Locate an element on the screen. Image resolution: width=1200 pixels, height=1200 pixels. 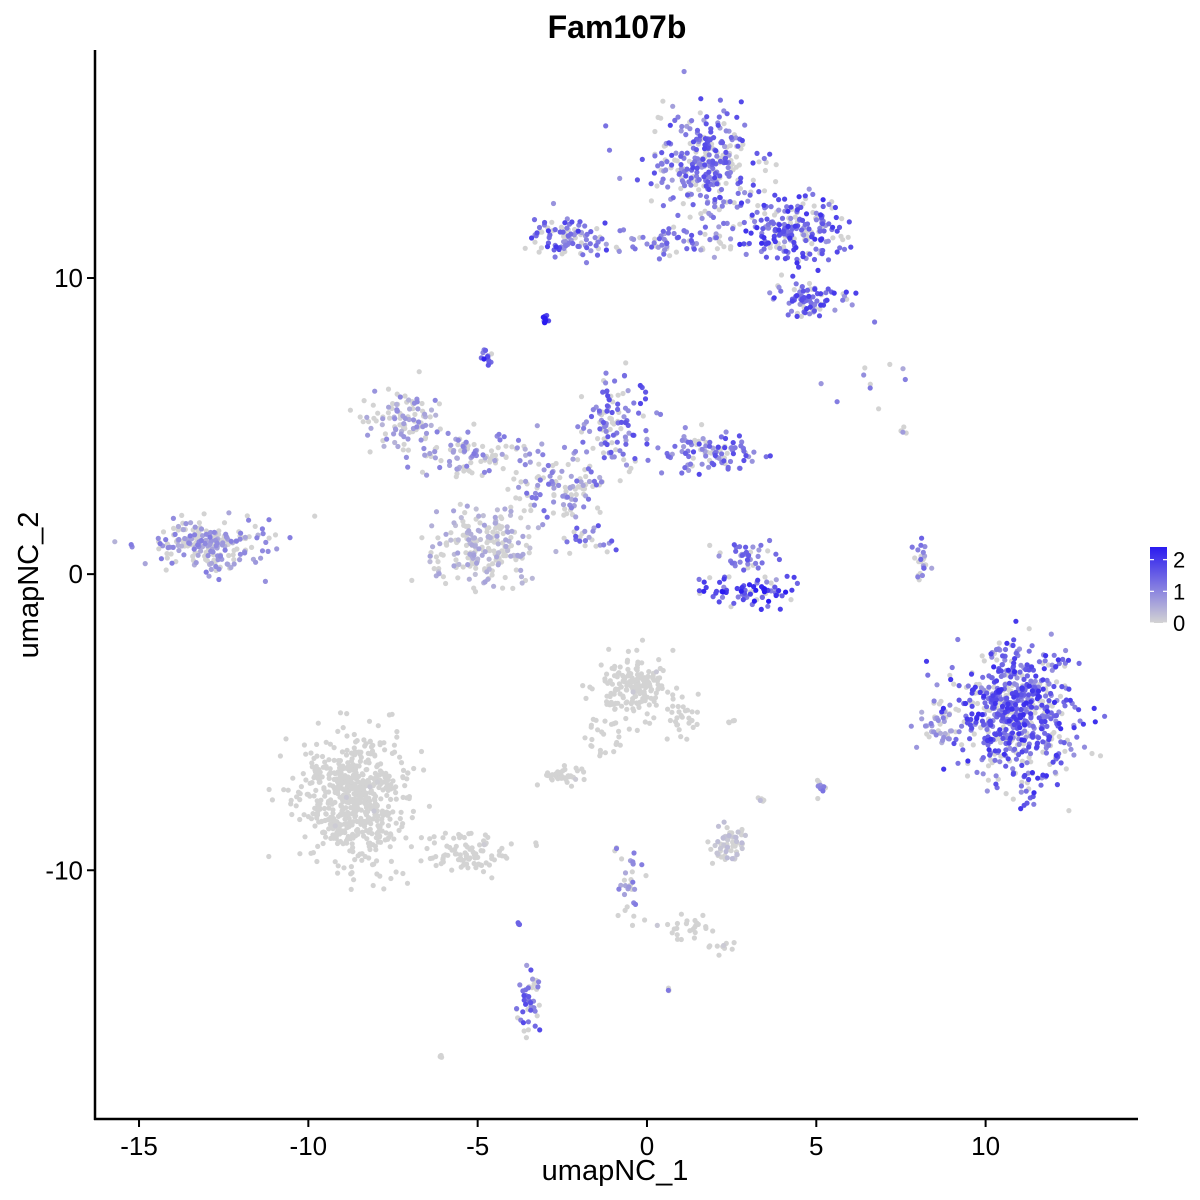
y-tick-label: 0 is located at coordinates (76, 574).